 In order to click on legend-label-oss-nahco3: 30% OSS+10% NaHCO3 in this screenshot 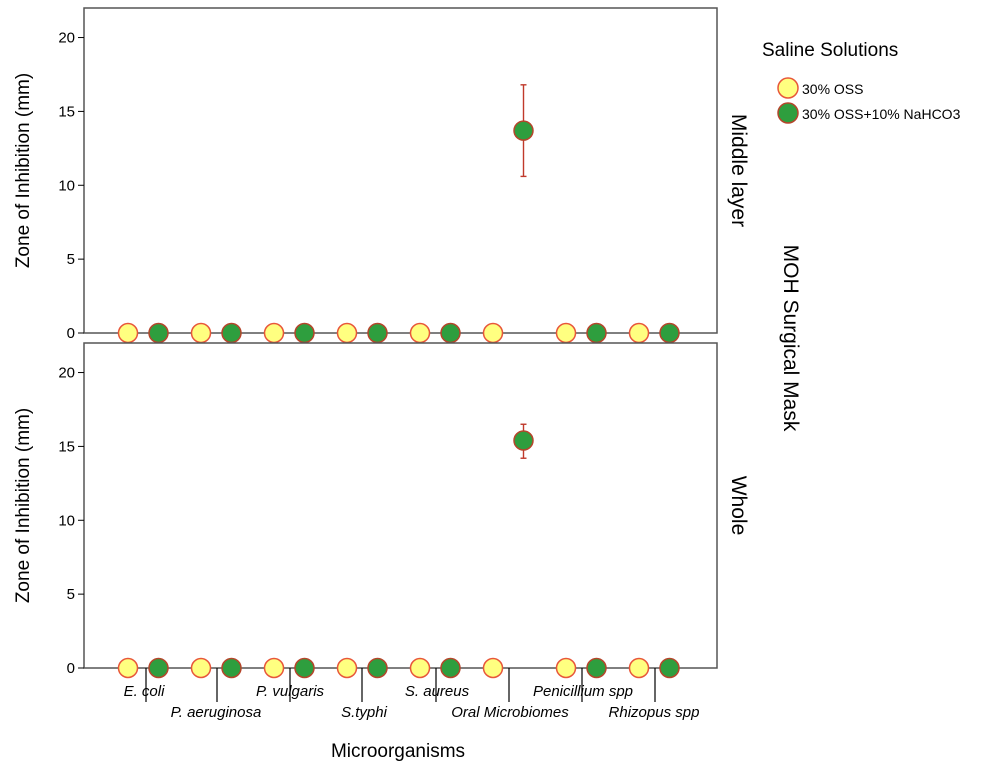, I will do `click(881, 114)`.